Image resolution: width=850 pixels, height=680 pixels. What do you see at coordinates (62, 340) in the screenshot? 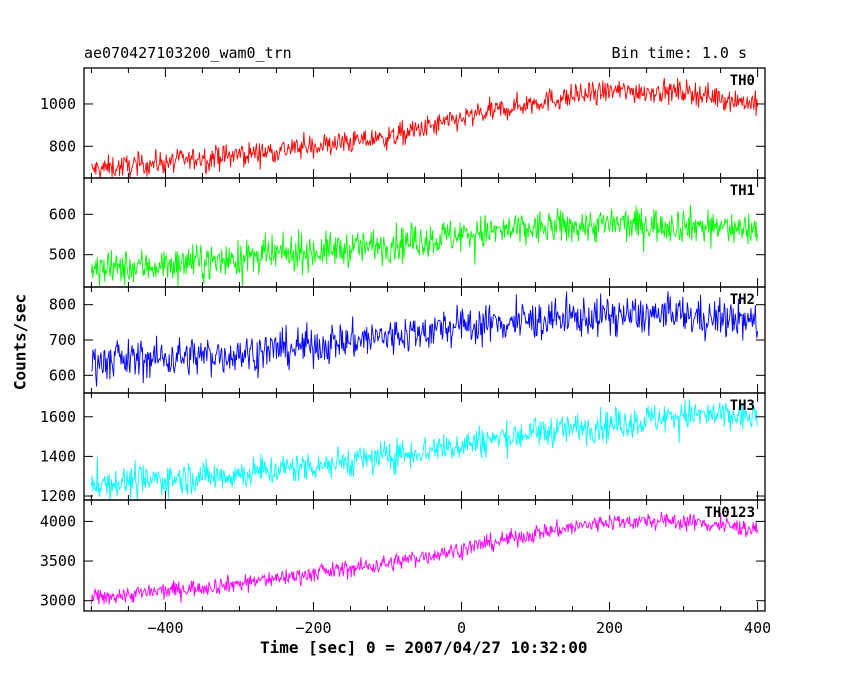
I see `y-tick-label: 700` at bounding box center [62, 340].